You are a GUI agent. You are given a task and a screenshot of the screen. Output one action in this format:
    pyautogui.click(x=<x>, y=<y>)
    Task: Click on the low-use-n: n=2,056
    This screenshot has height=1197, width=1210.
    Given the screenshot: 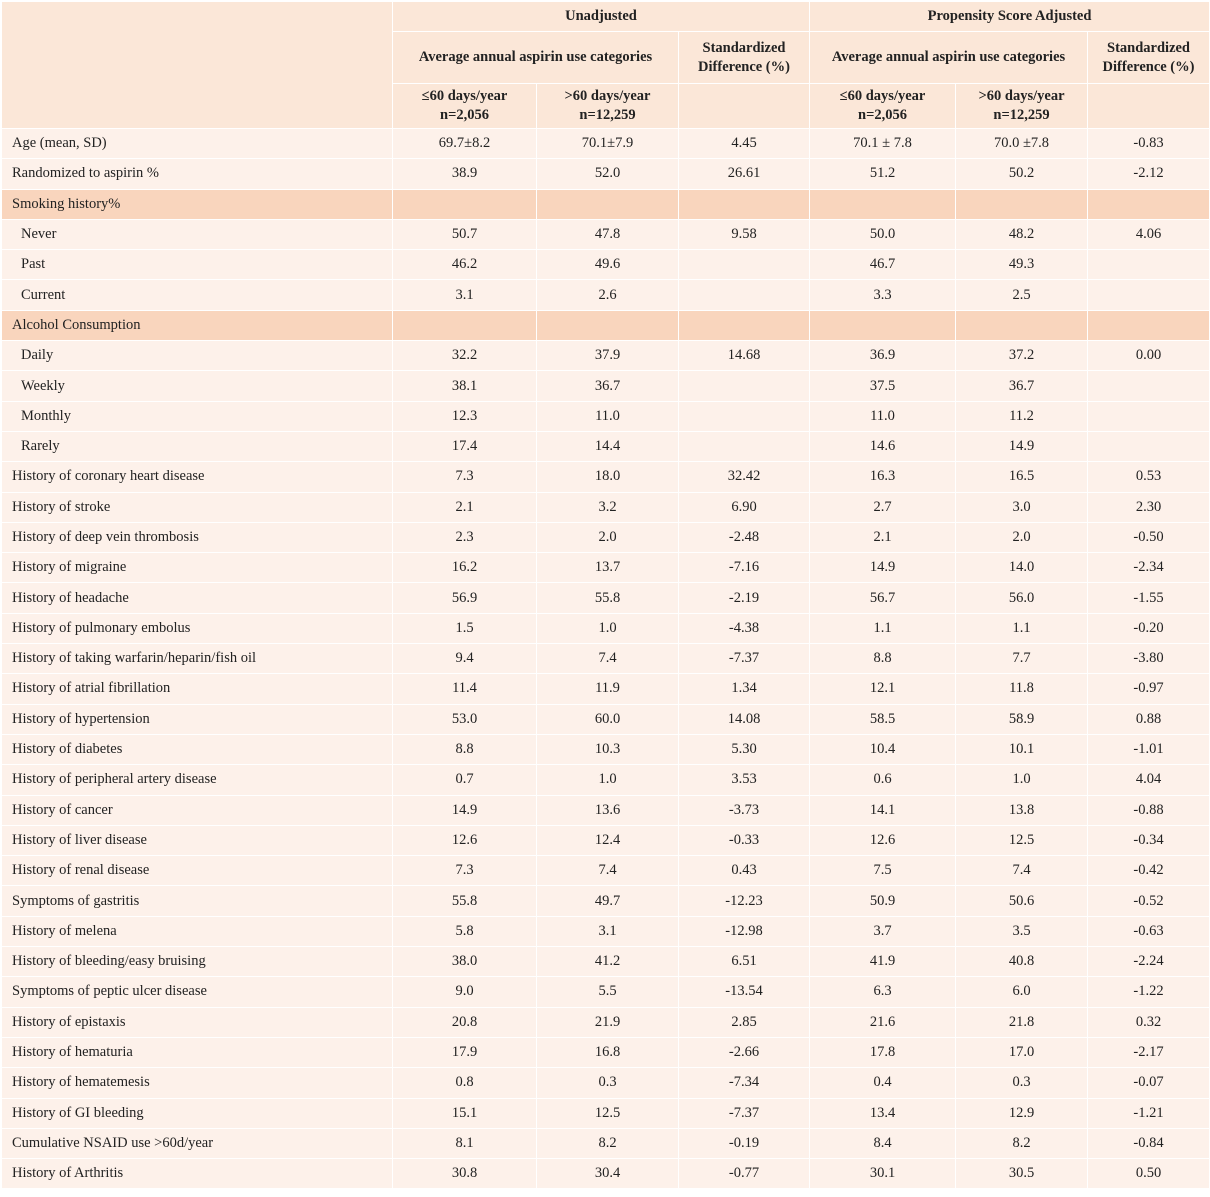 What is the action you would take?
    pyautogui.click(x=464, y=115)
    